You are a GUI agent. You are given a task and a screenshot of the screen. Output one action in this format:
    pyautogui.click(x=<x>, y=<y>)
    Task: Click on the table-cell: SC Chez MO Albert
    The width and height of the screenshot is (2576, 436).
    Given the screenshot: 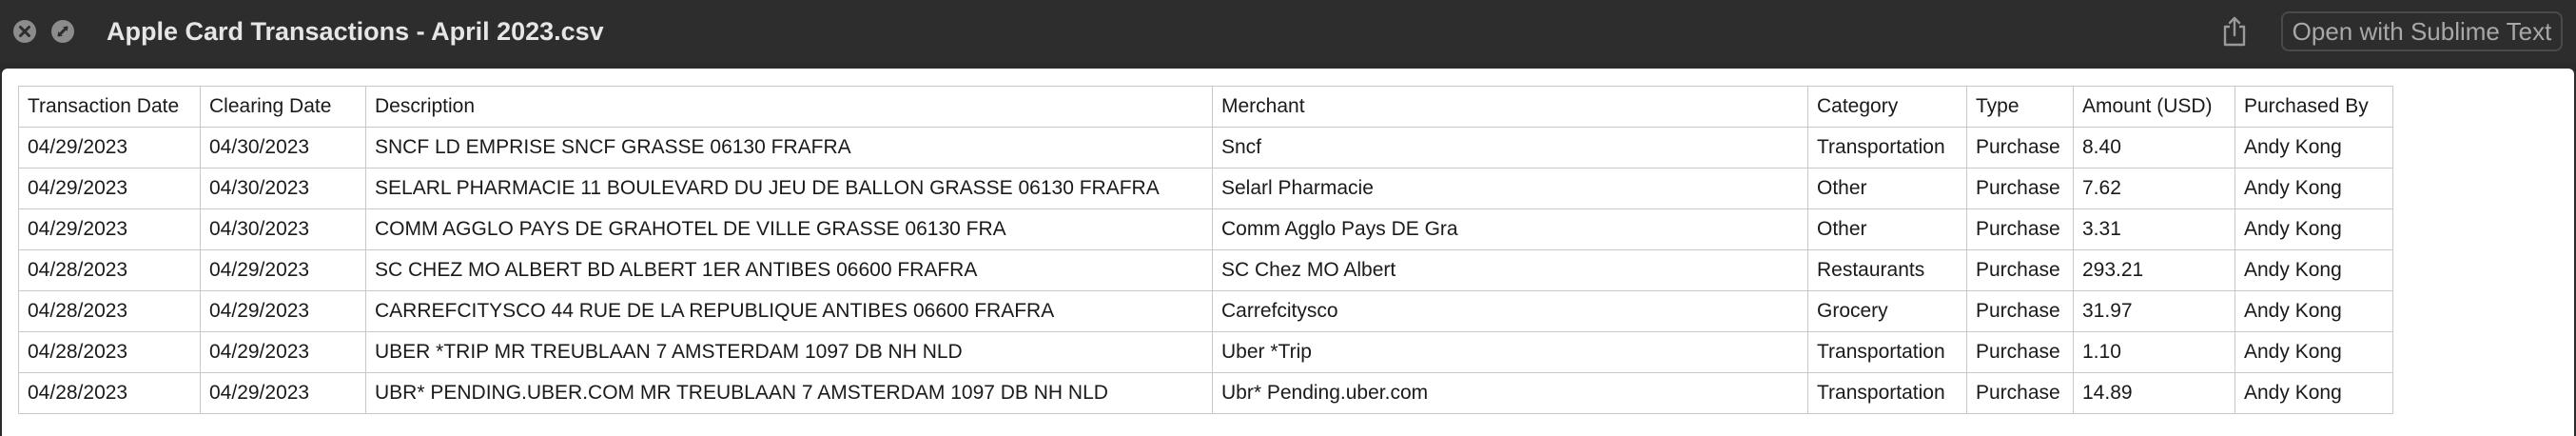 What is the action you would take?
    pyautogui.click(x=1510, y=270)
    